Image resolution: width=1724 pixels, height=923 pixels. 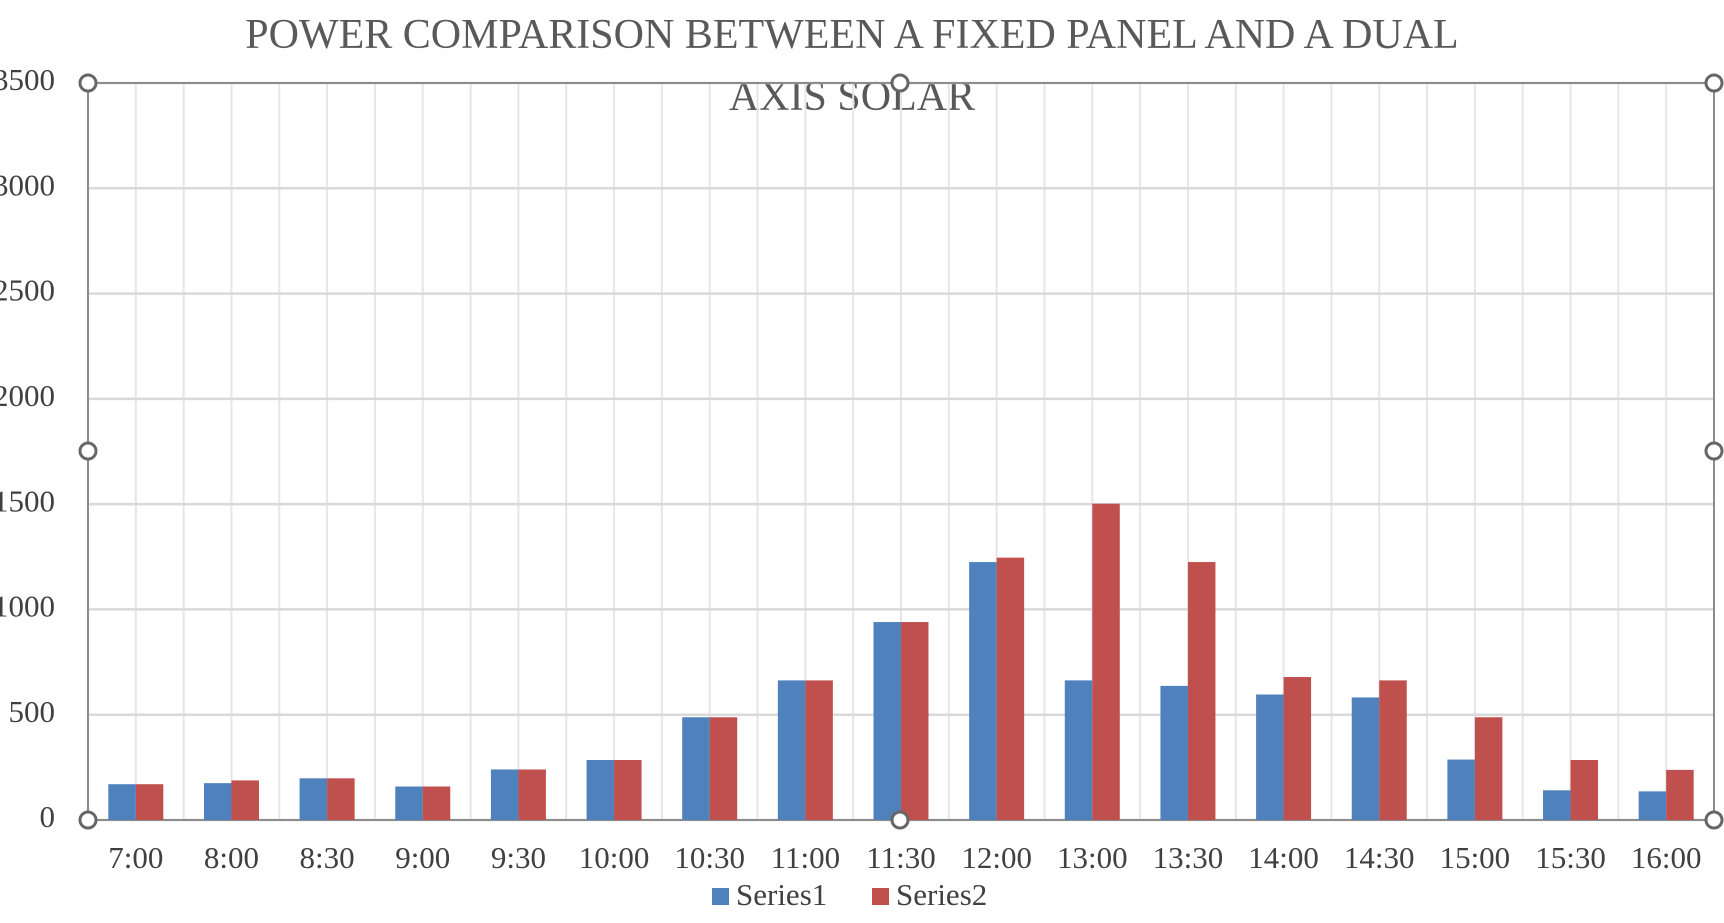 I want to click on x-tick-label: 10:00, so click(x=614, y=857).